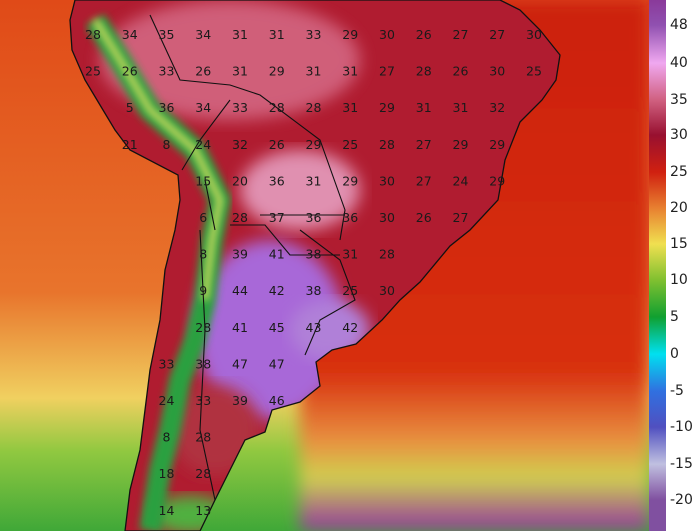  Describe the element at coordinates (277, 217) in the screenshot. I see `temperature-value: 37` at that location.